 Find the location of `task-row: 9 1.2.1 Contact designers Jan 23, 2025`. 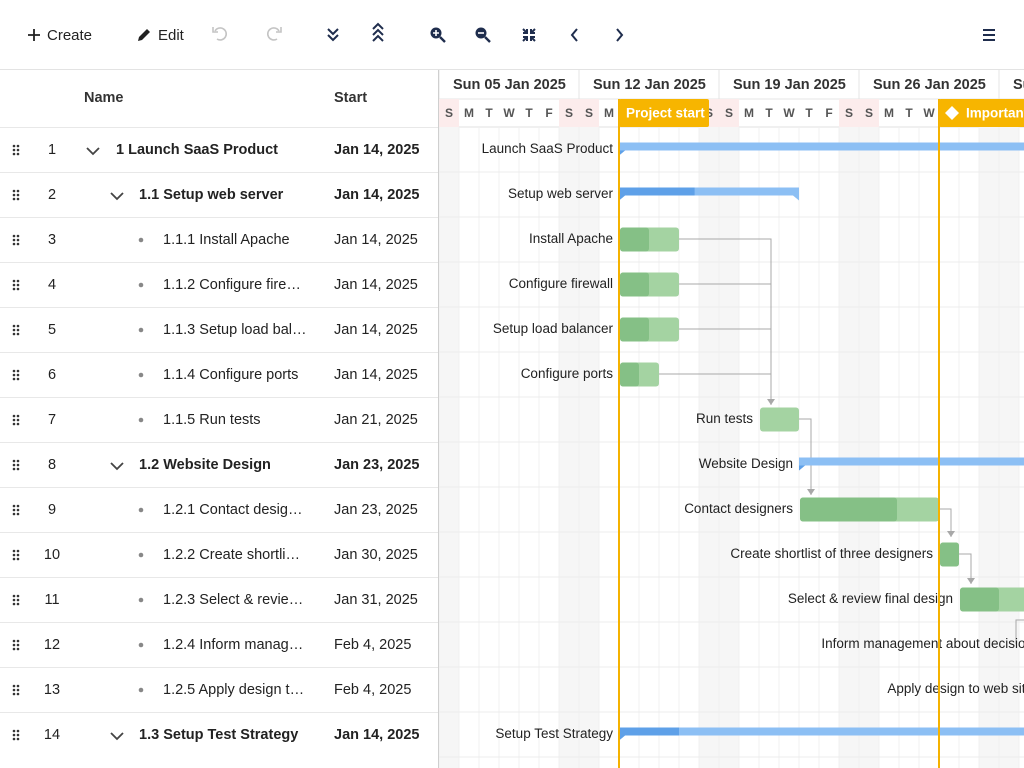

task-row: 9 1.2.1 Contact designers Jan 23, 2025 is located at coordinates (219, 509).